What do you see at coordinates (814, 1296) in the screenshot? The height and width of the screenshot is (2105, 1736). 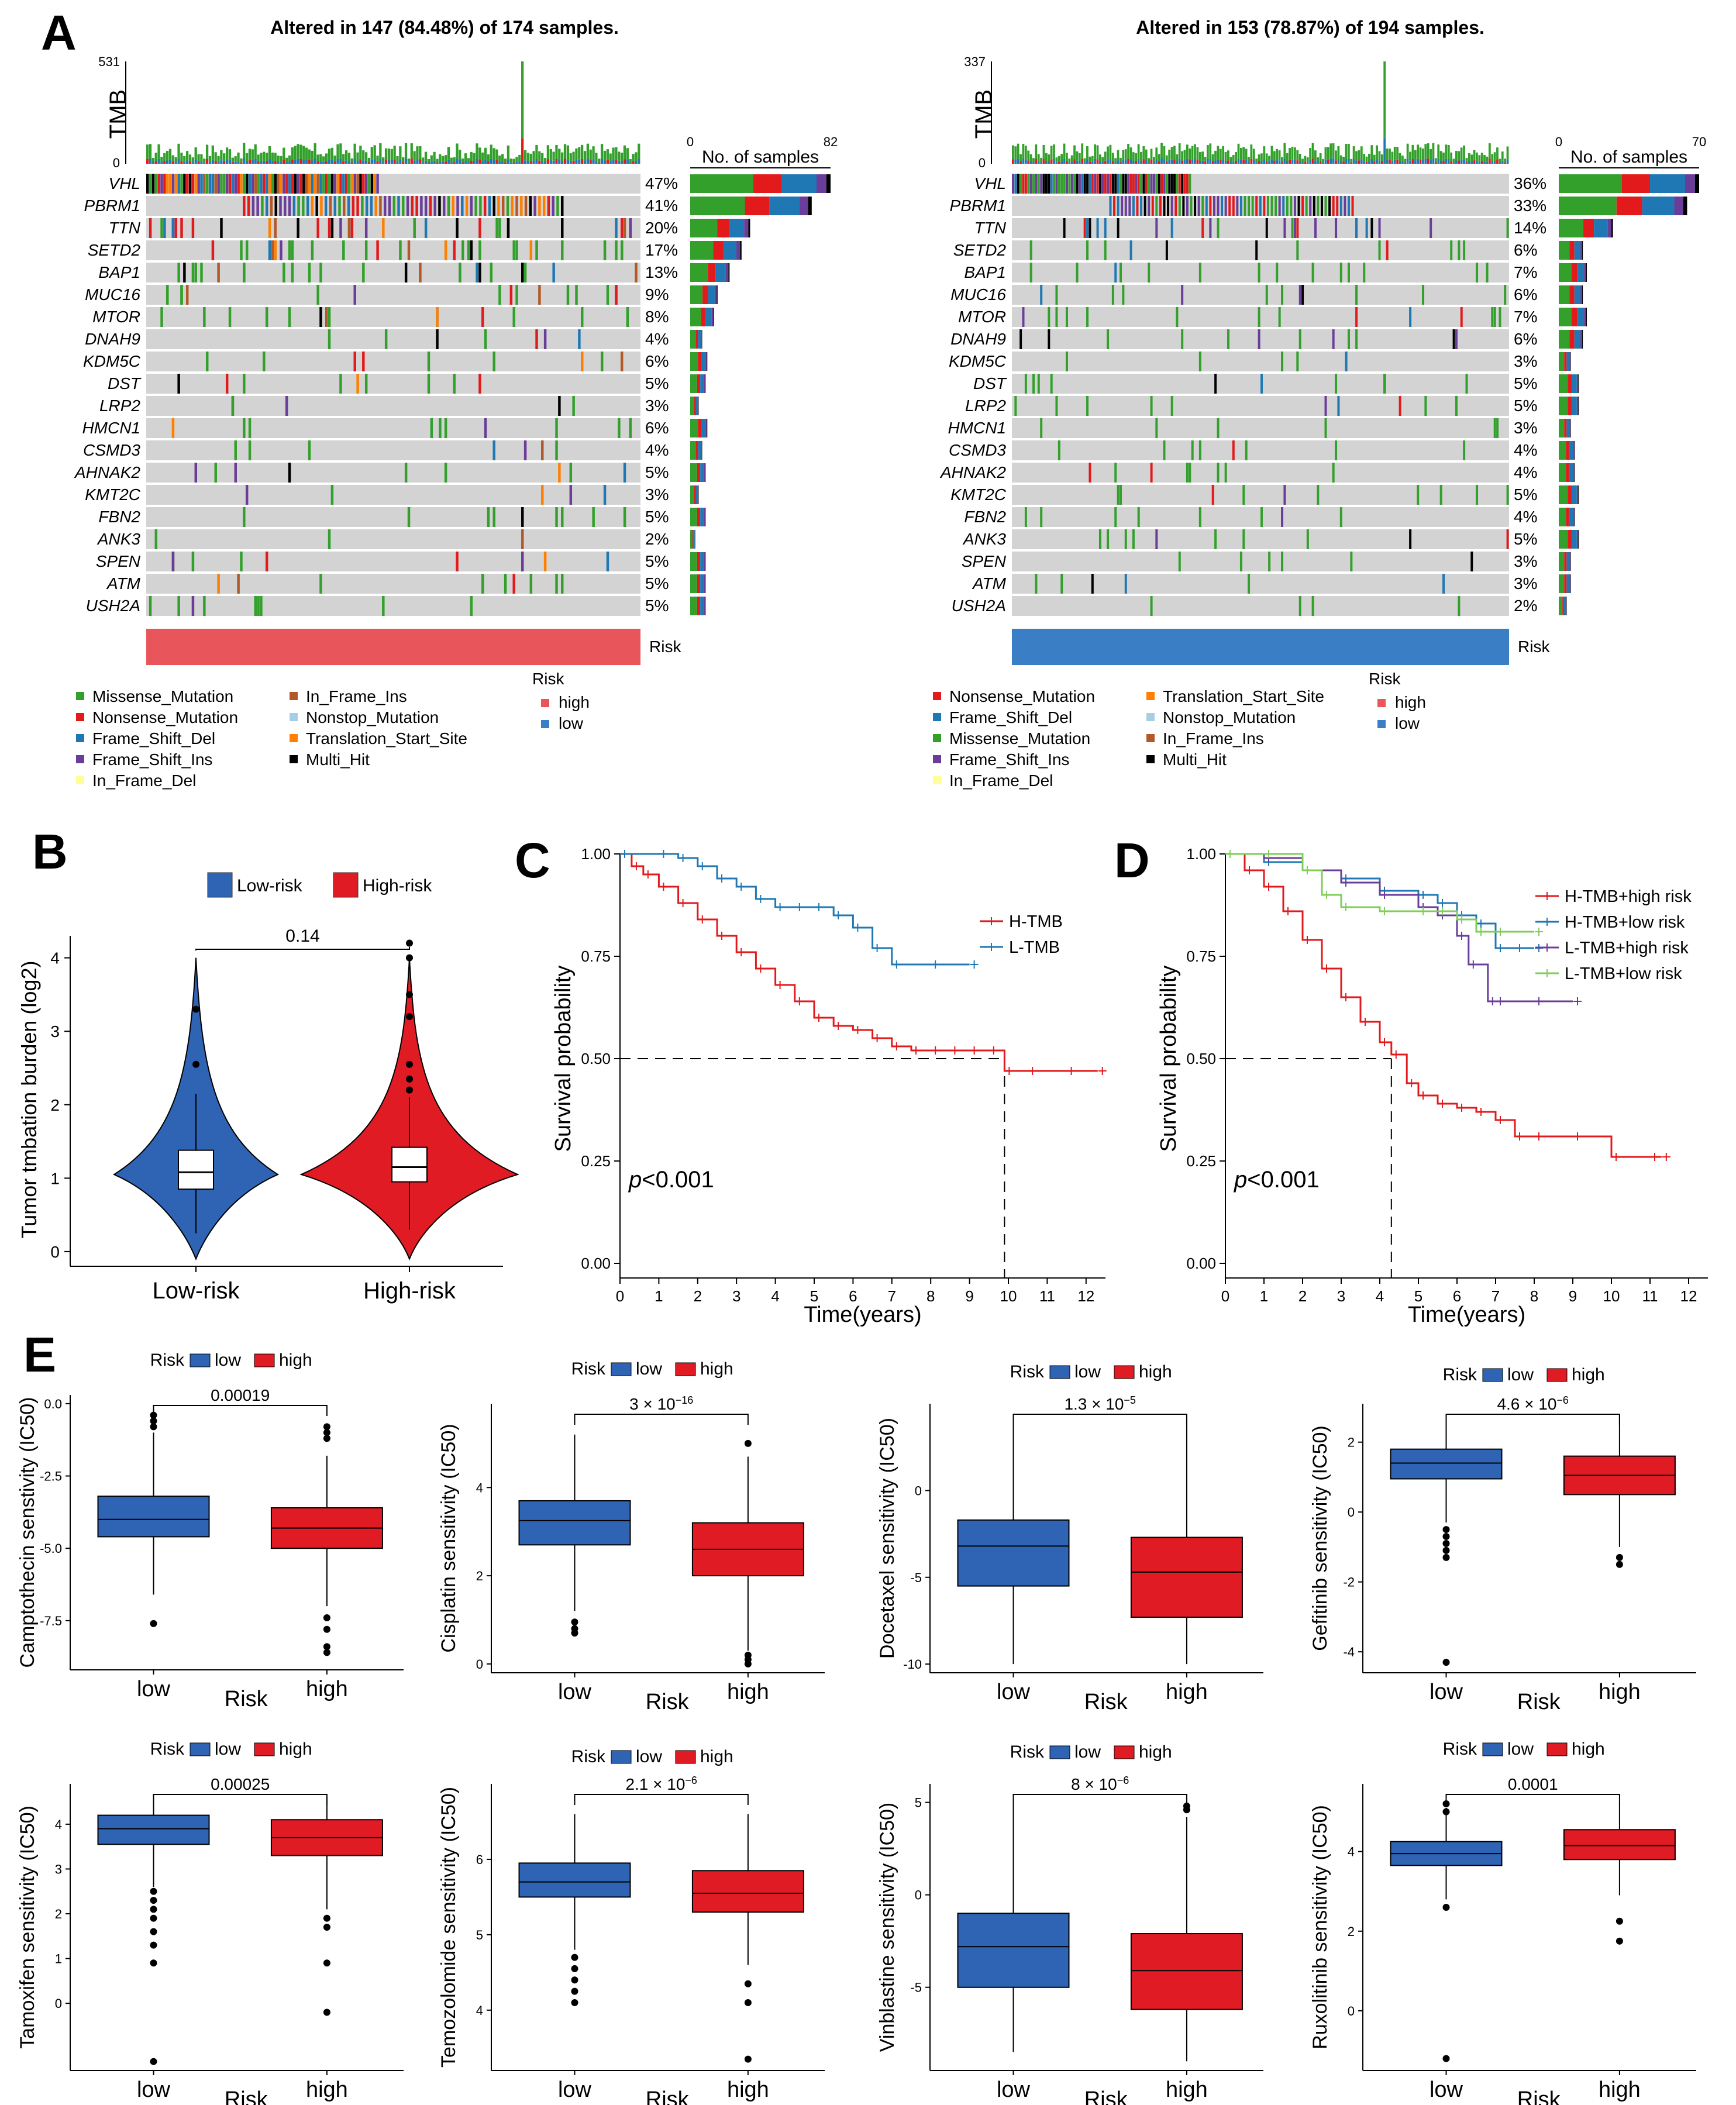 I see `x-tick-label: 5` at bounding box center [814, 1296].